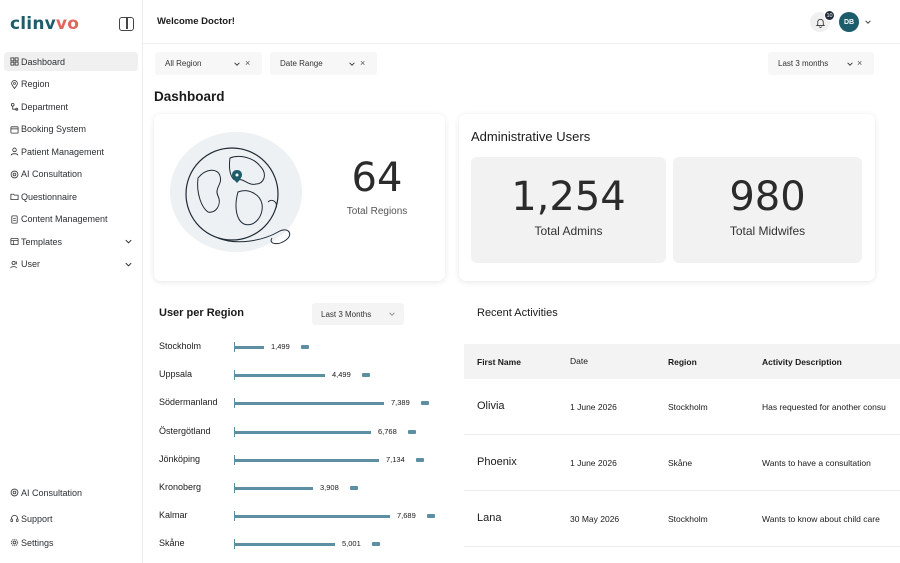  What do you see at coordinates (323, 63) in the screenshot?
I see `date-range-filter: Date Range ×` at bounding box center [323, 63].